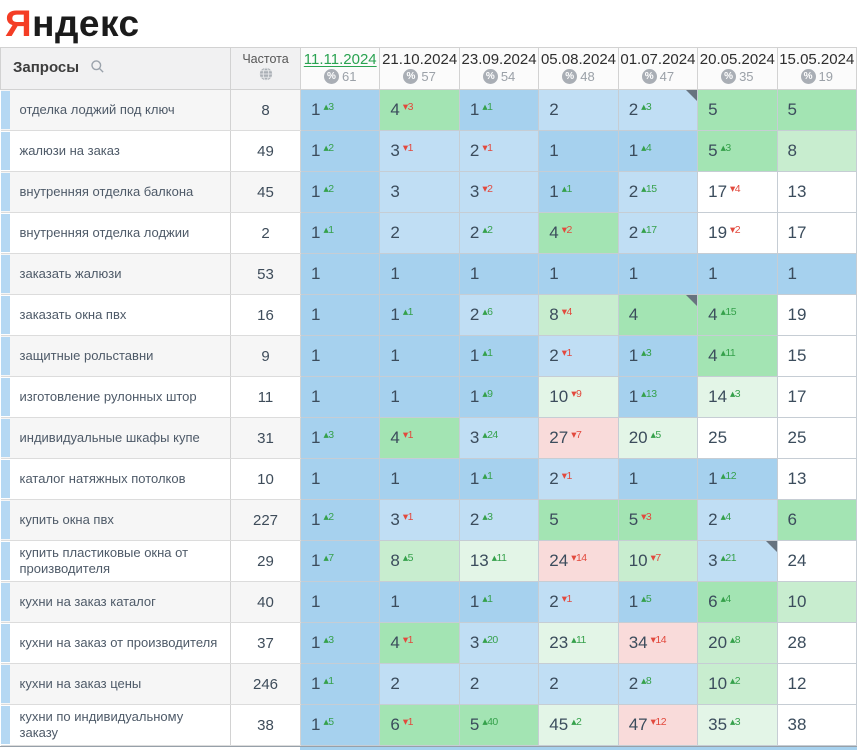 The width and height of the screenshot is (857, 750). What do you see at coordinates (817, 151) in the screenshot?
I see `position-cell: 8` at bounding box center [817, 151].